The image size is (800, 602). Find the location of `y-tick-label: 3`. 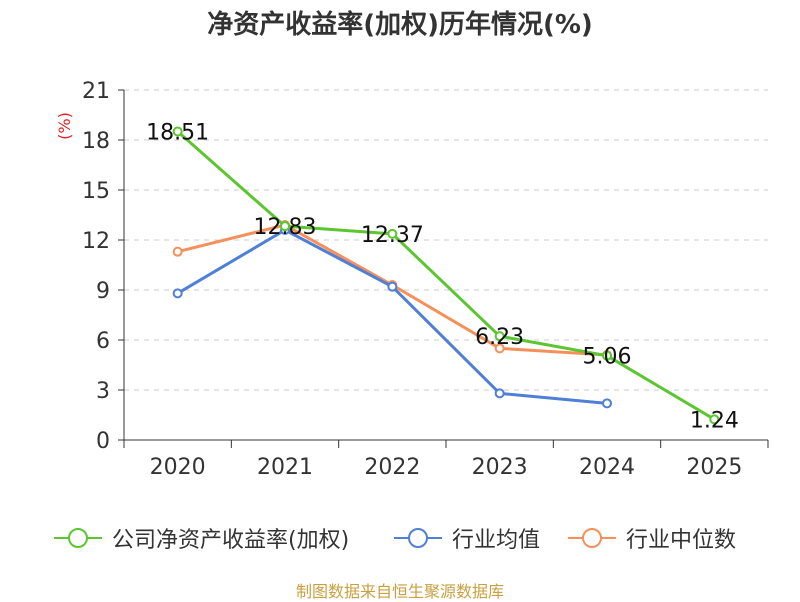

y-tick-label: 3 is located at coordinates (103, 391).